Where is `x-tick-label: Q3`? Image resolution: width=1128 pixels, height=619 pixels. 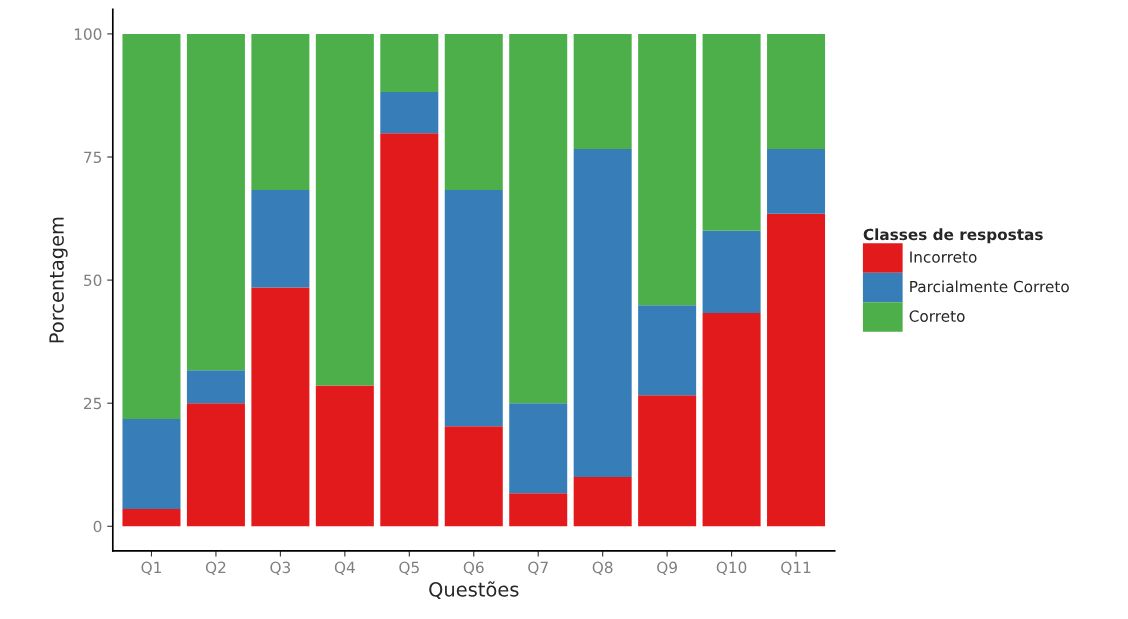 x-tick-label: Q3 is located at coordinates (280, 568).